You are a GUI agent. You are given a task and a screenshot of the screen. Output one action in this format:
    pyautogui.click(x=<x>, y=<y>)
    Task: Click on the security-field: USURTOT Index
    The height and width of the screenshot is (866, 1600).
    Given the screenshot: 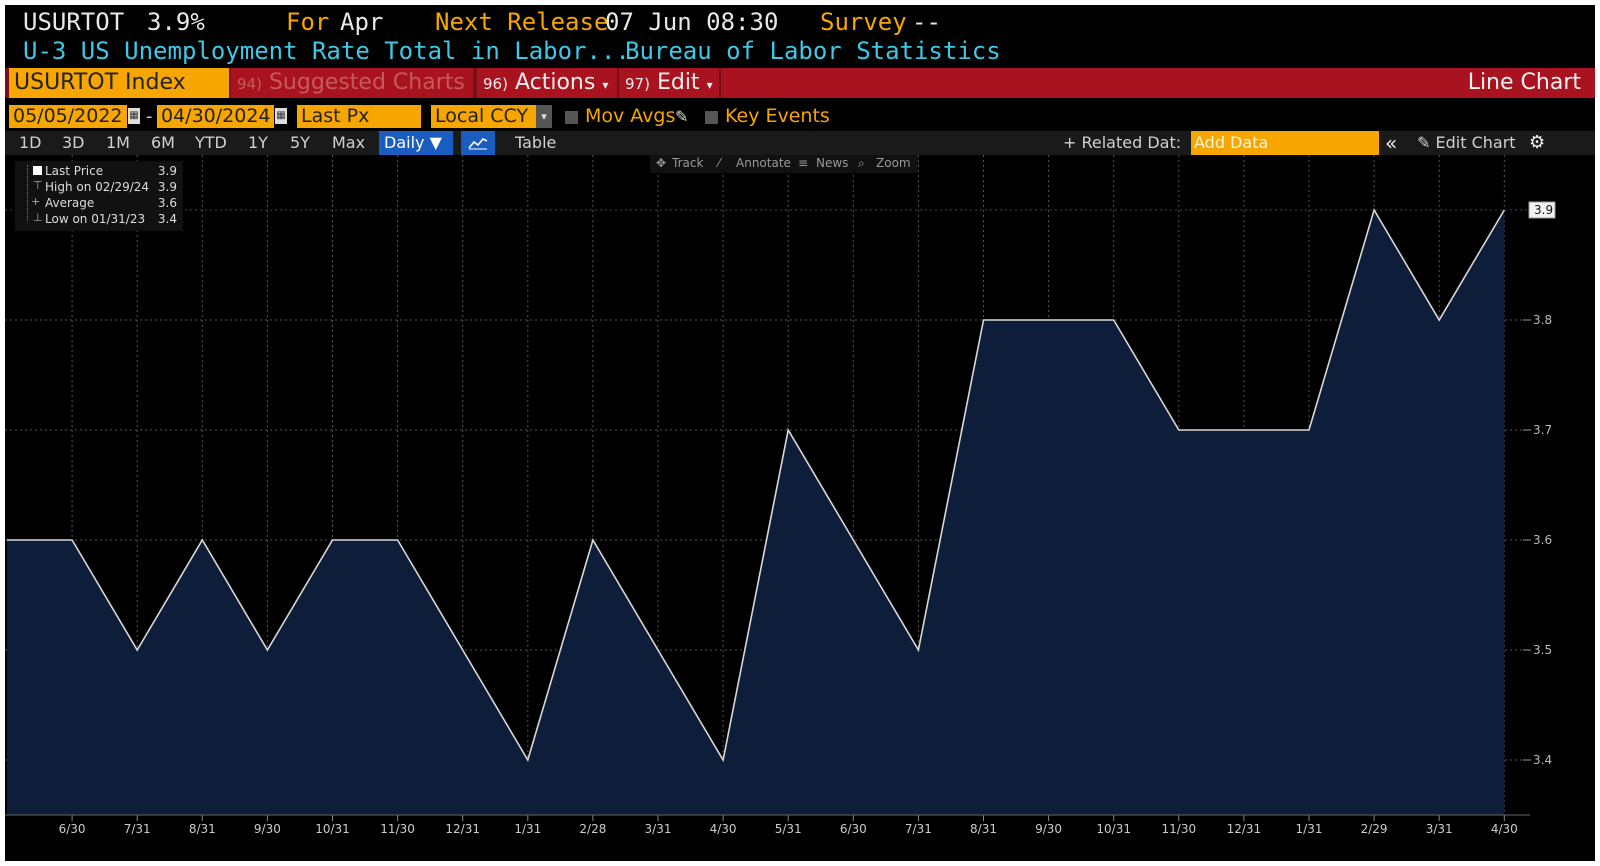 What is the action you would take?
    pyautogui.click(x=119, y=83)
    